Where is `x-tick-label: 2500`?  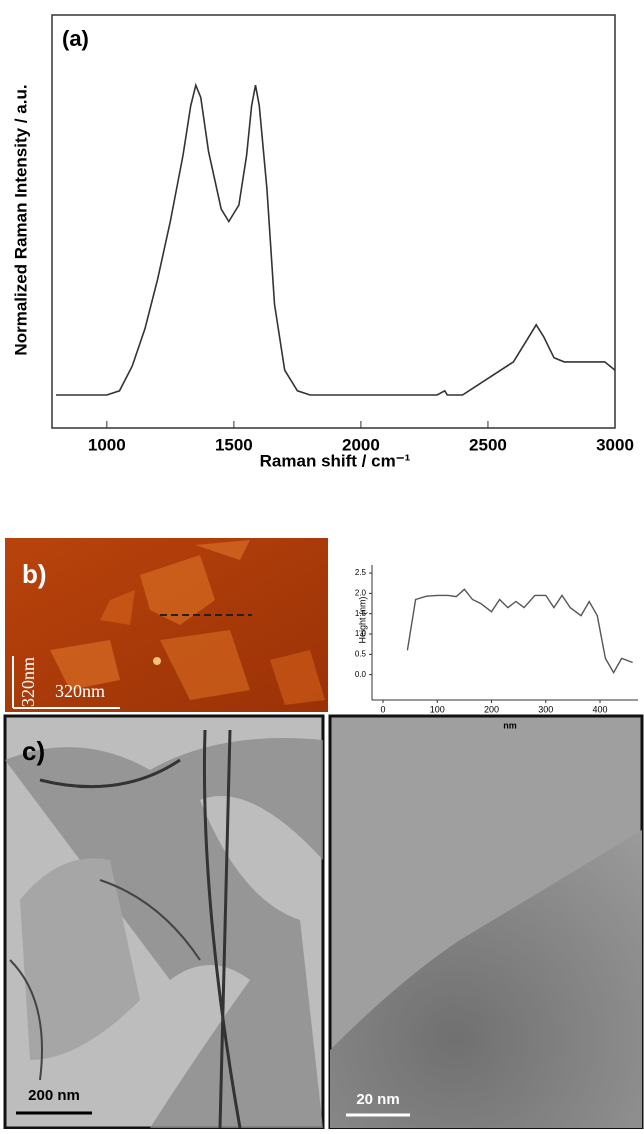 x-tick-label: 2500 is located at coordinates (488, 444).